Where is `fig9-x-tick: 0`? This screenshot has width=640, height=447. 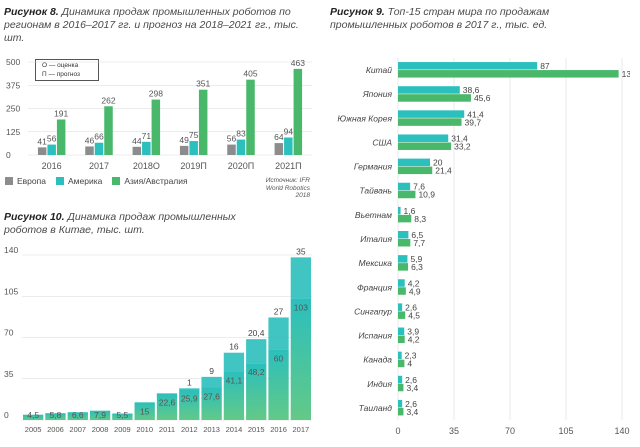
fig9-x-tick: 0 is located at coordinates (397, 431).